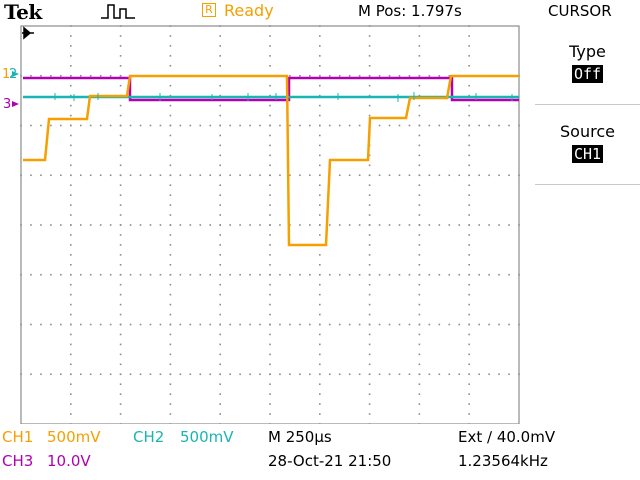 The image size is (640, 480). I want to click on status-bar: Tek R Ready M Pos: 1.797s CURSOR, so click(320, 12).